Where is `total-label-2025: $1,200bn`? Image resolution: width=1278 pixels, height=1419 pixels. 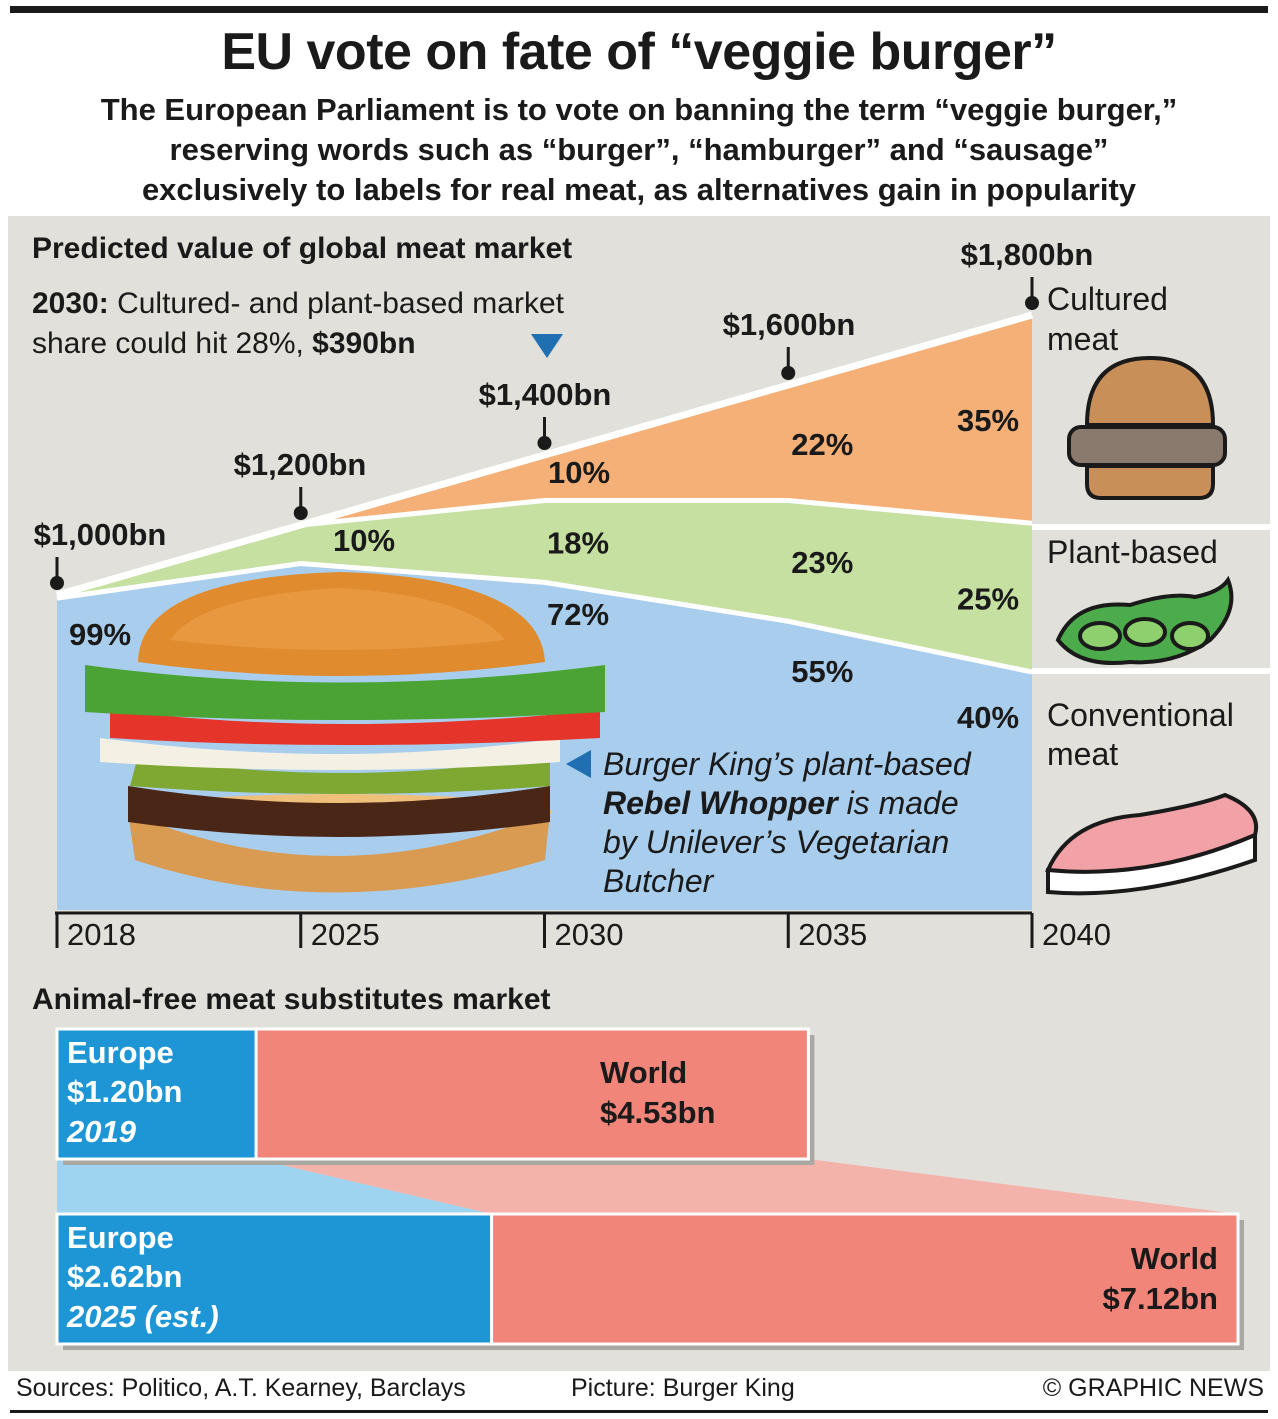
total-label-2025: $1,200bn is located at coordinates (300, 464).